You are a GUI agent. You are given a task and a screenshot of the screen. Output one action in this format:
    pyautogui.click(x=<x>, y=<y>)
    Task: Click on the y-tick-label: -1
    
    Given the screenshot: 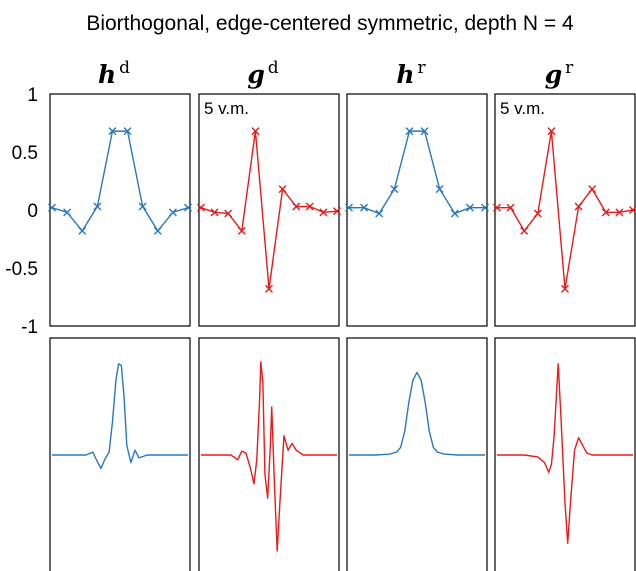 What is the action you would take?
    pyautogui.click(x=29, y=327)
    